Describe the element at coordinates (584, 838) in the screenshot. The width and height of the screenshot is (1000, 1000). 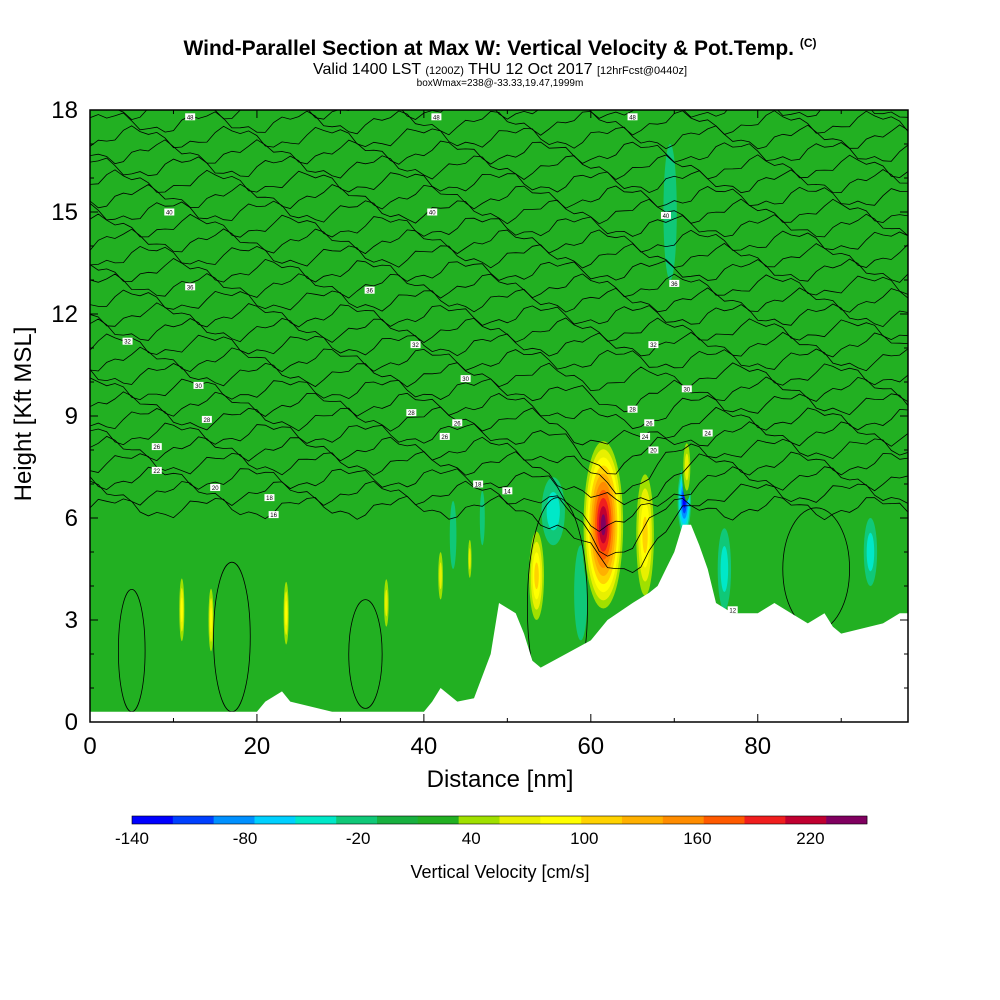
I see `colorbar-tick-label: 100` at that location.